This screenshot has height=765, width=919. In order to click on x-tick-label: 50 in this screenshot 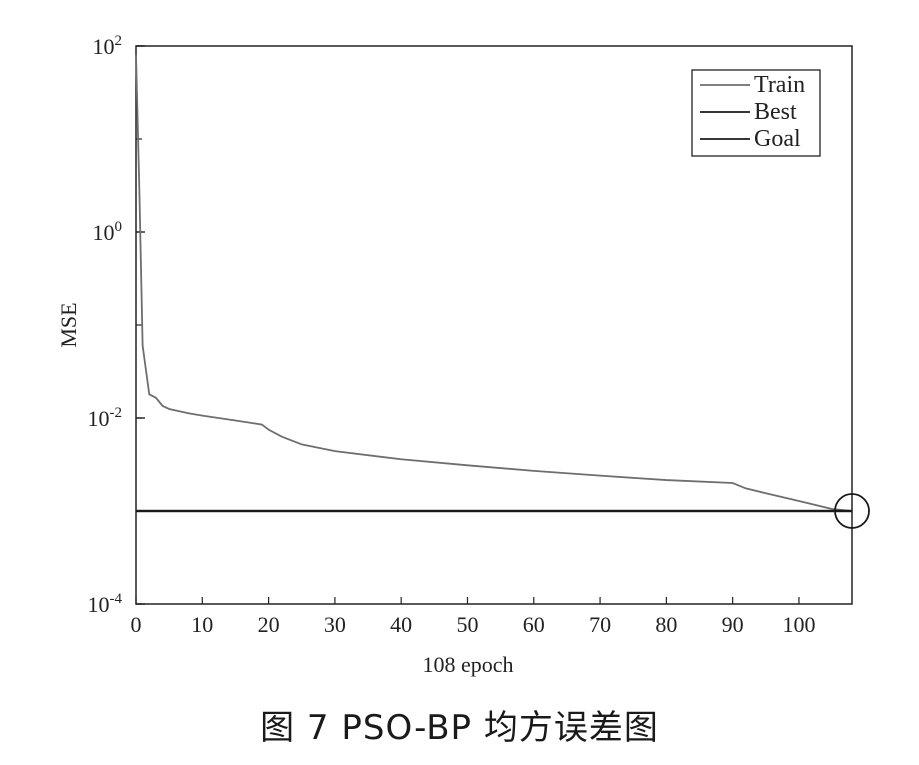, I will do `click(467, 624)`.